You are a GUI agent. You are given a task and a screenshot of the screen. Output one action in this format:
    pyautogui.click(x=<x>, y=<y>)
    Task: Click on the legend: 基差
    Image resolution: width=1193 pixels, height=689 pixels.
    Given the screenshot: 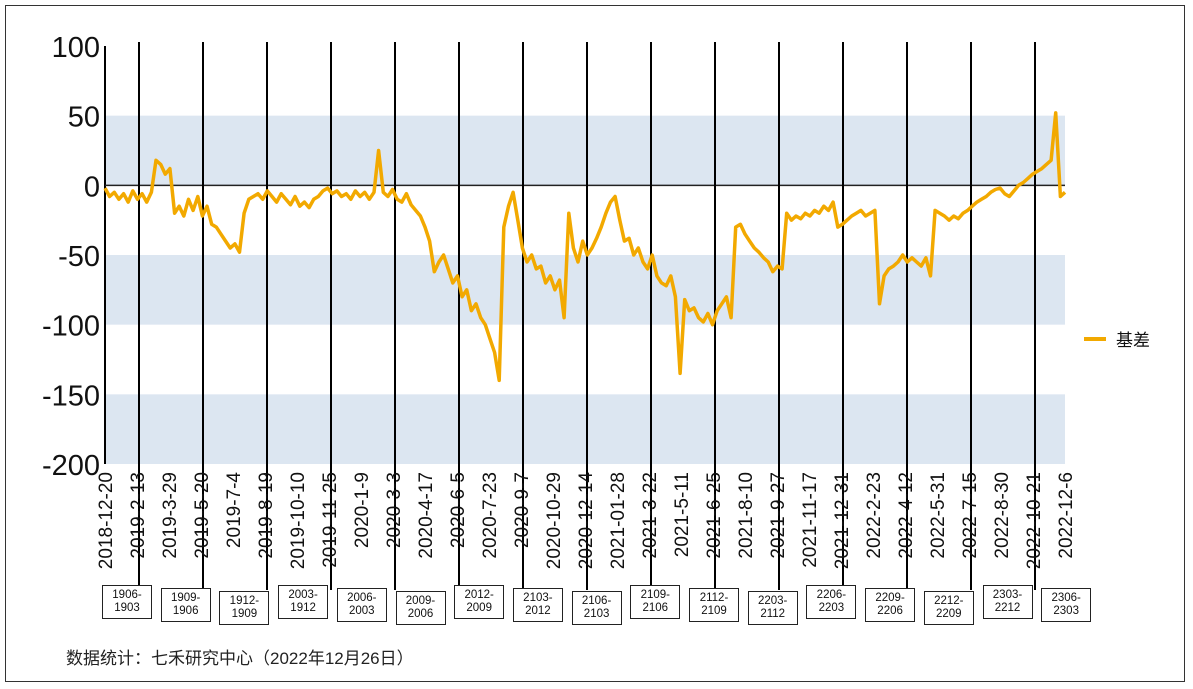 What is the action you would take?
    pyautogui.click(x=1117, y=338)
    